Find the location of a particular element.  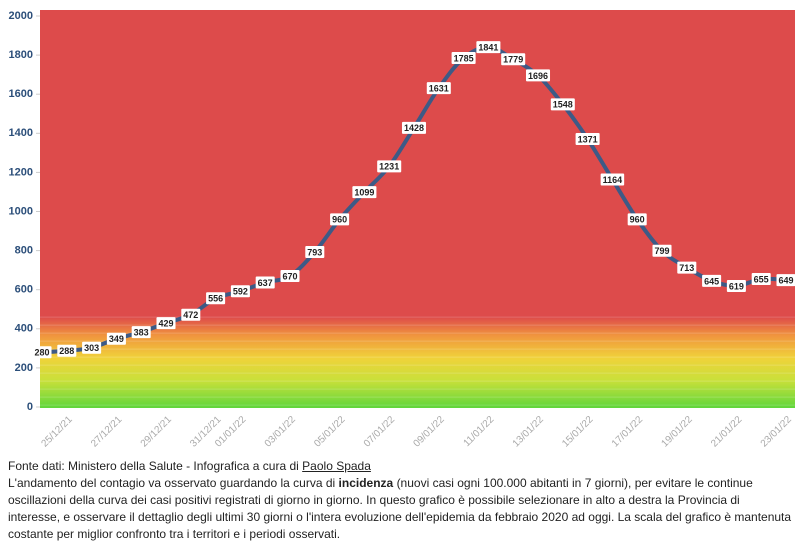

data-label-text: 288 is located at coordinates (66, 351).